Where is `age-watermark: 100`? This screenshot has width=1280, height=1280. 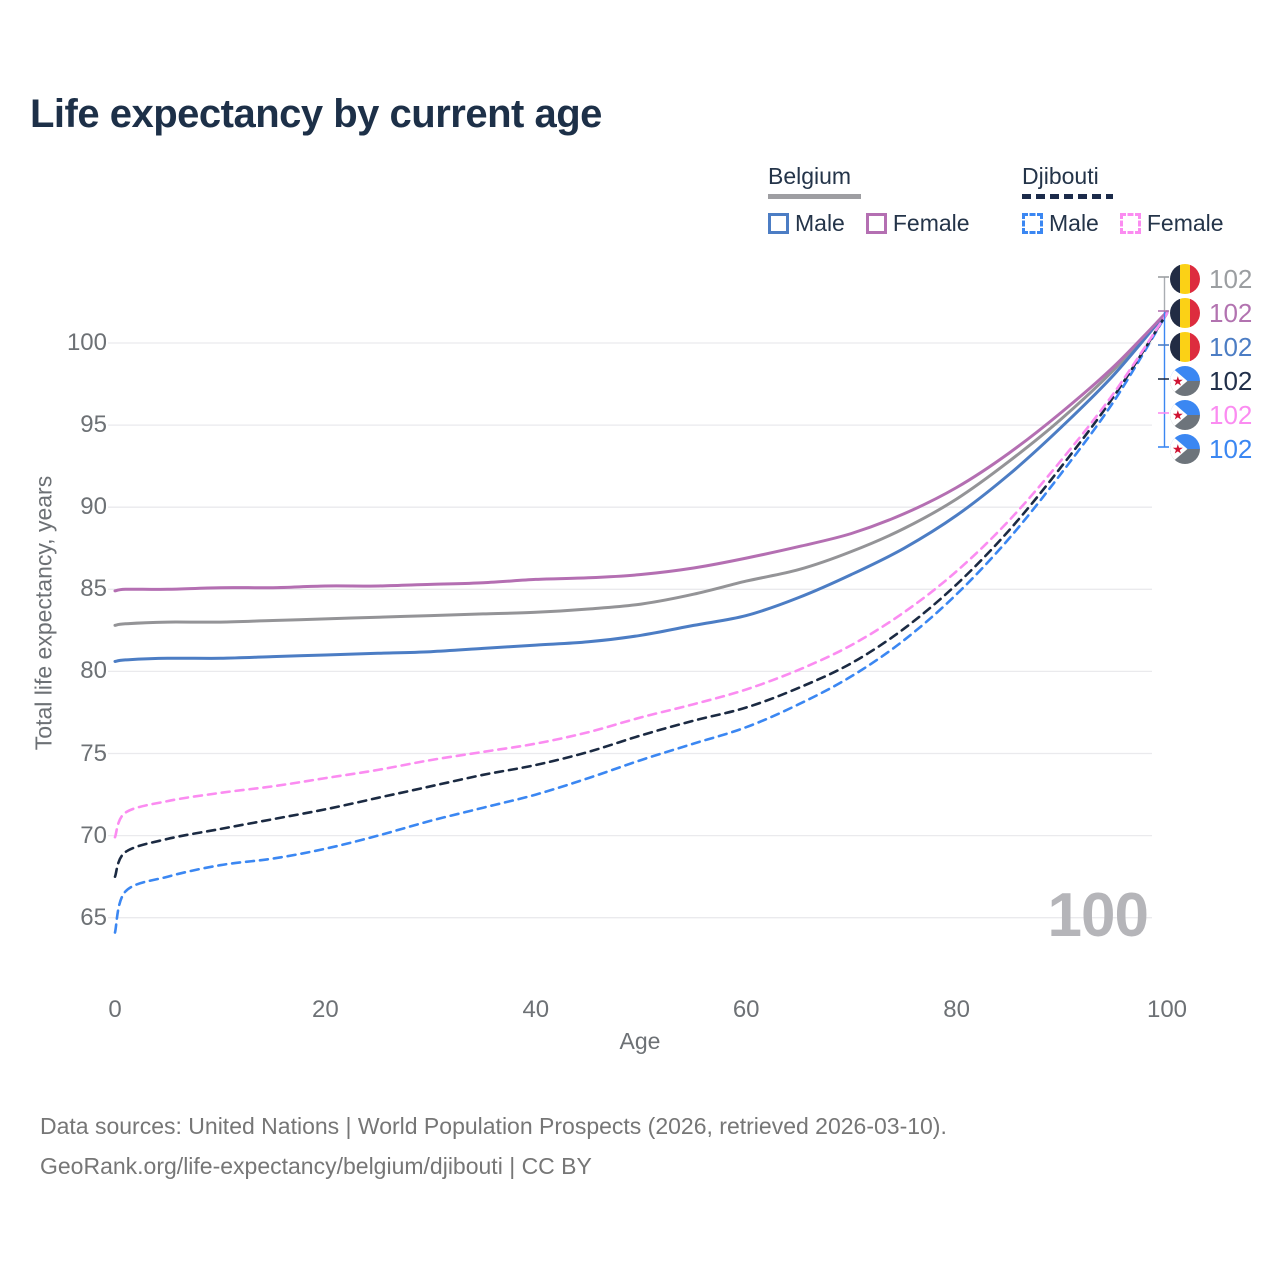 age-watermark: 100 is located at coordinates (1098, 915).